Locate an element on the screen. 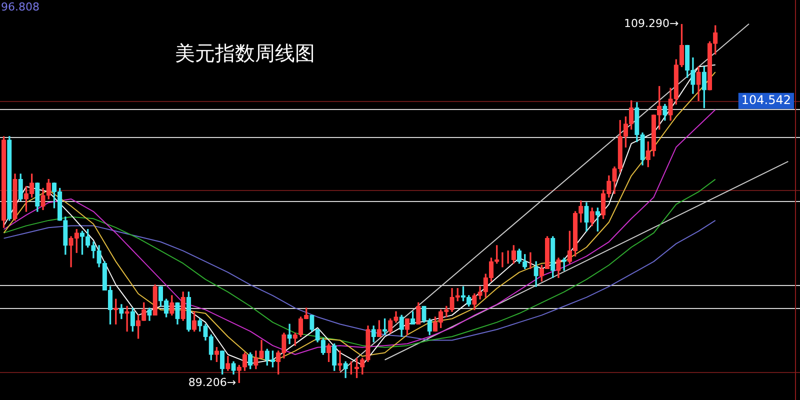 The height and width of the screenshot is (400, 800). text: 96.808 is located at coordinates (20, 7).